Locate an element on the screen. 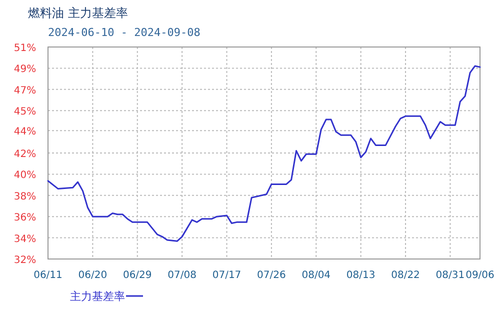  ytick: 51% is located at coordinates (25, 48).